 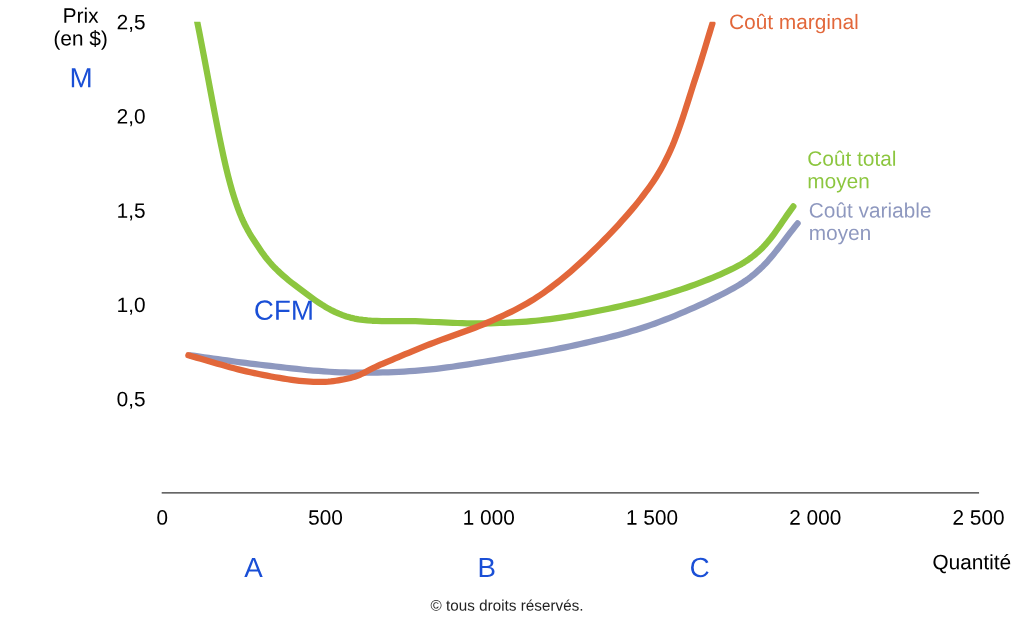 What do you see at coordinates (325, 517) in the screenshot?
I see `x-tick-label: 500` at bounding box center [325, 517].